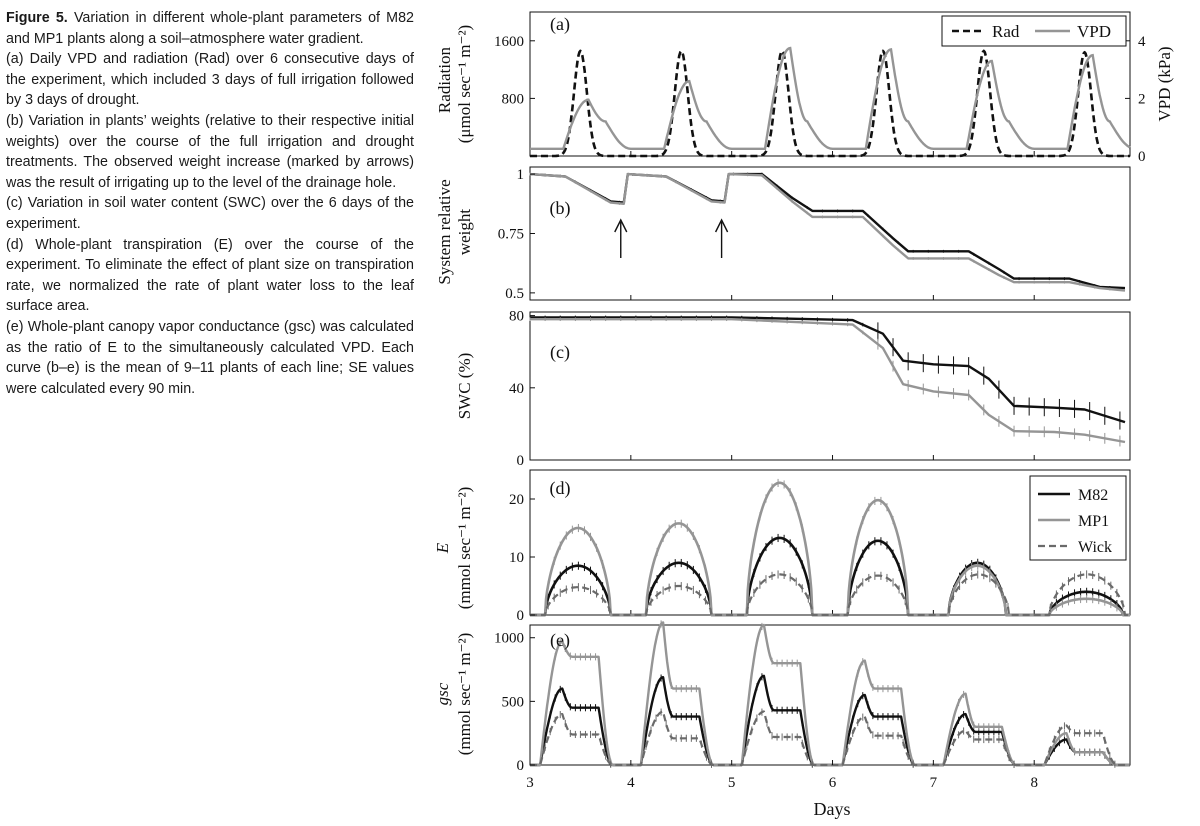 The height and width of the screenshot is (826, 1200). I want to click on panel-e-xtick-label-1: 4, so click(631, 783).